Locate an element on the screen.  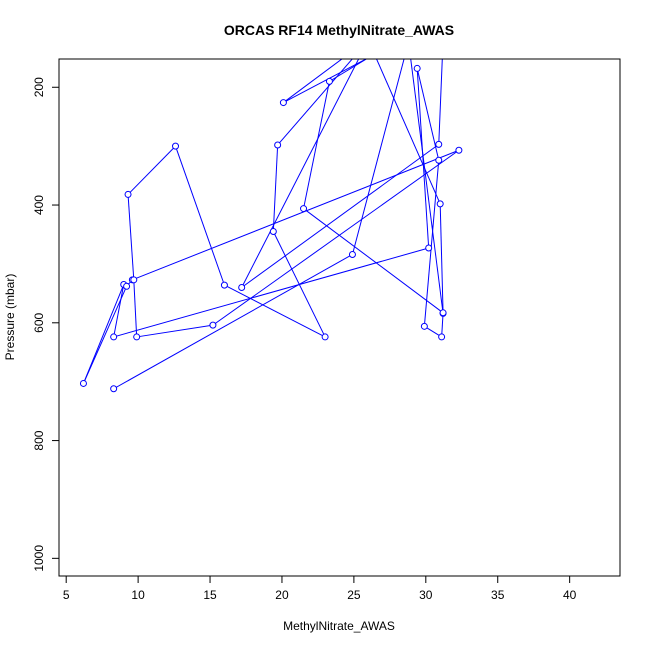
x-tick-label: 35 is located at coordinates (498, 595).